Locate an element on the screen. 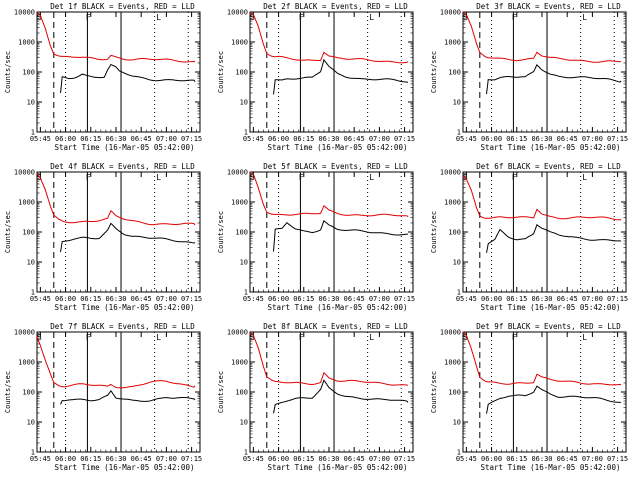 This screenshot has height=484, width=640. chart-title: Det 4f BLACK = Events, RED = LLD is located at coordinates (122, 166).